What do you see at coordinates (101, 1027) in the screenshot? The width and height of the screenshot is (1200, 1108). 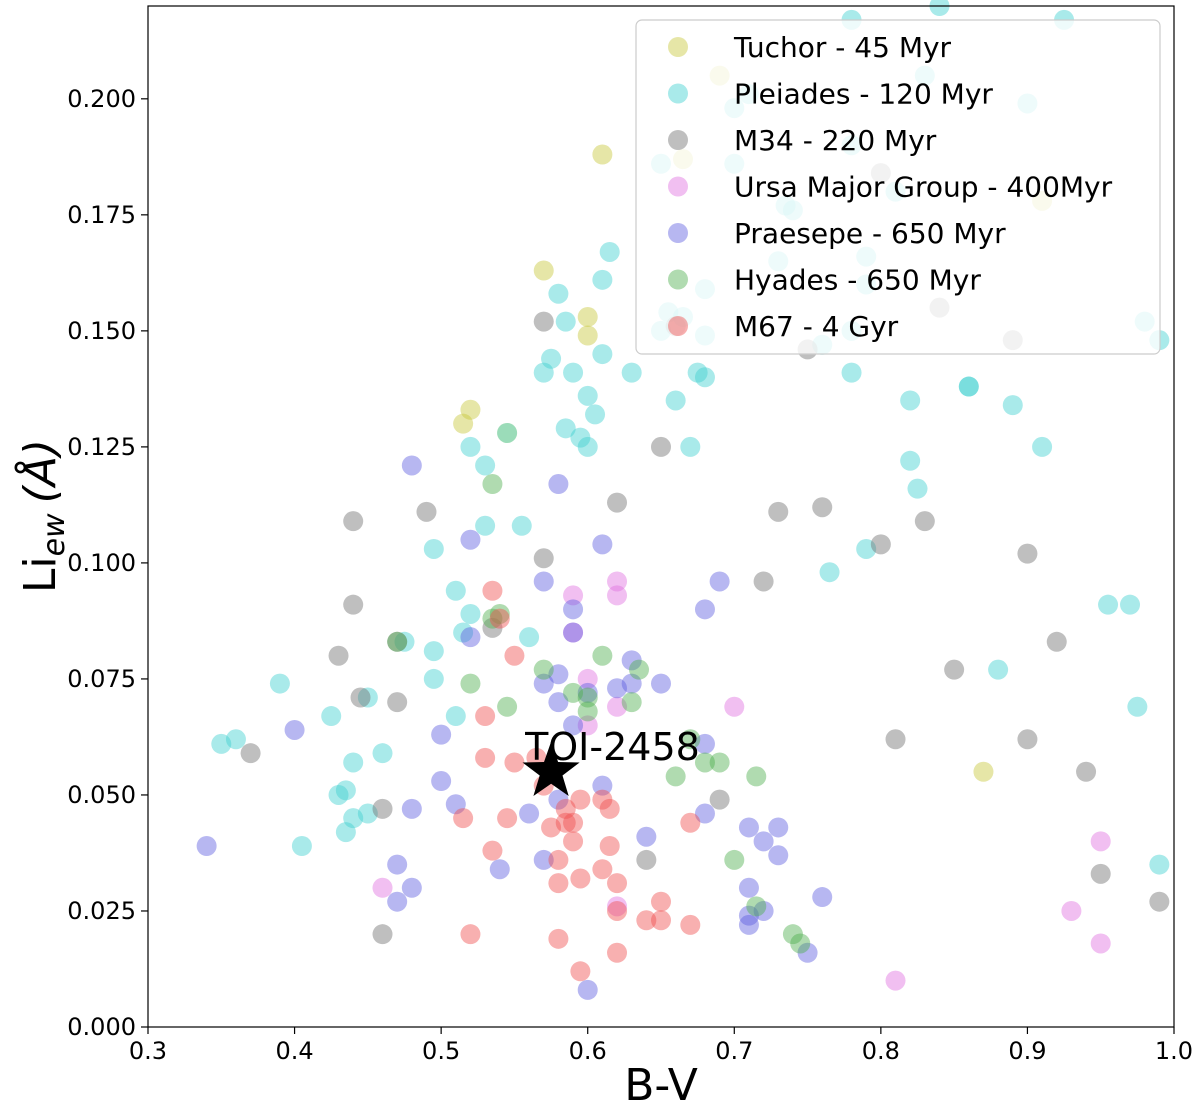 I see `y-tick-label: 0.000` at bounding box center [101, 1027].